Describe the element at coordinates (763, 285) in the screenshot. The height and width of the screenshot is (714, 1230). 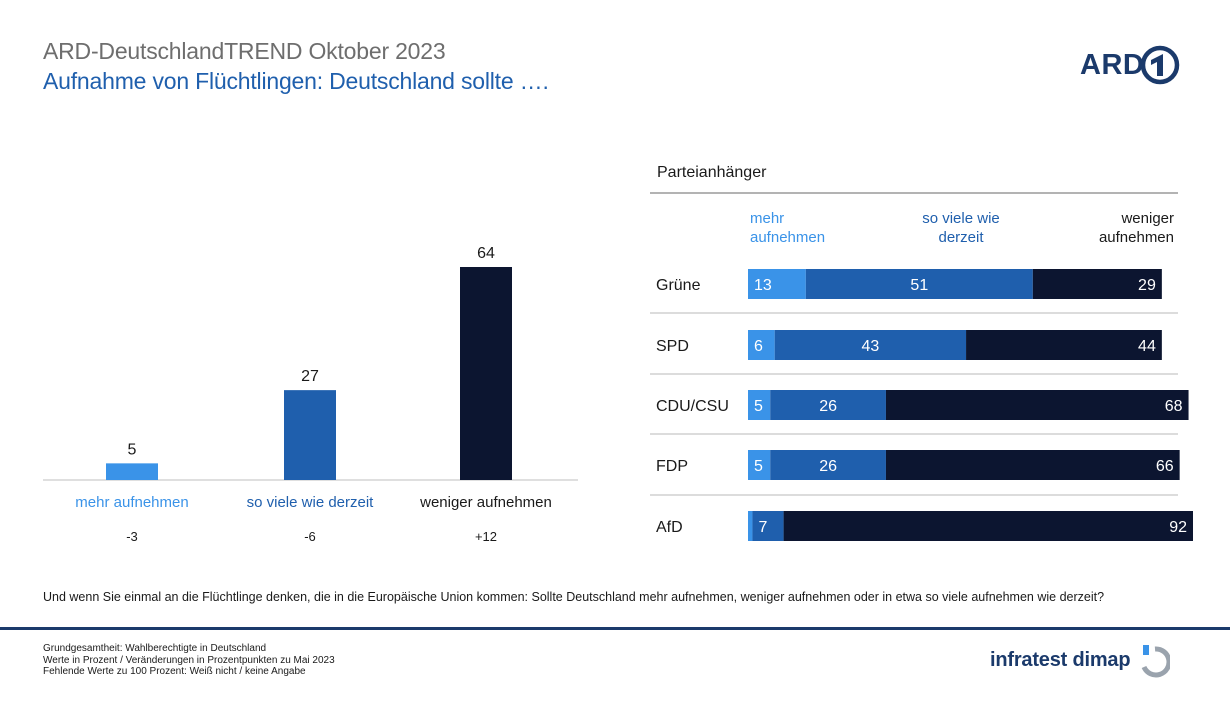
I see `segment-label: 13` at that location.